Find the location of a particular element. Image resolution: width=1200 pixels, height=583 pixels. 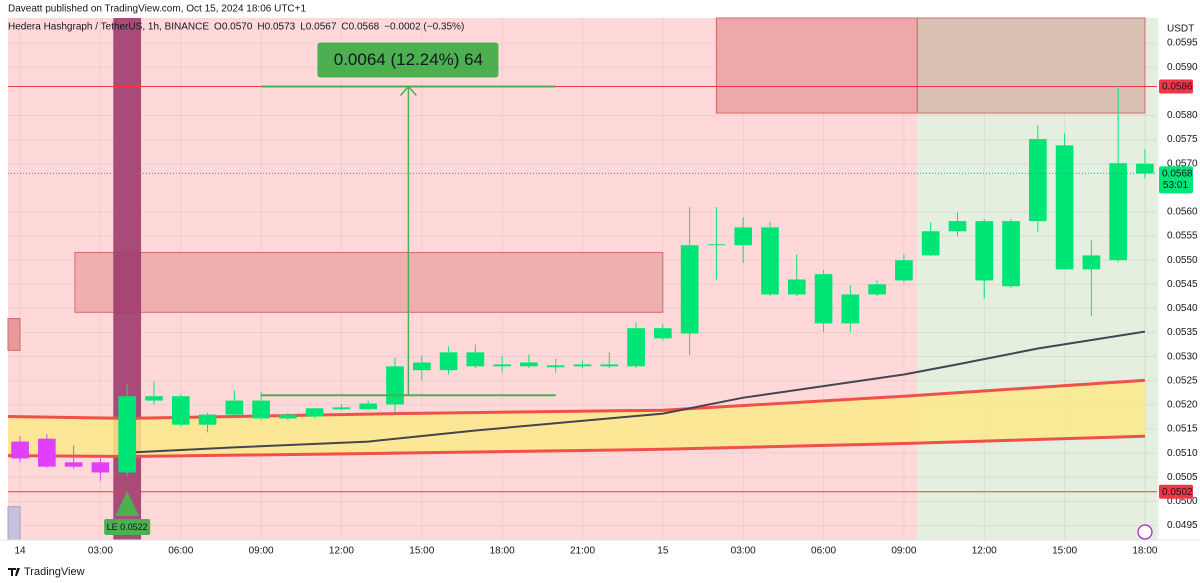

last-price-tag is located at coordinates (1176, 180).